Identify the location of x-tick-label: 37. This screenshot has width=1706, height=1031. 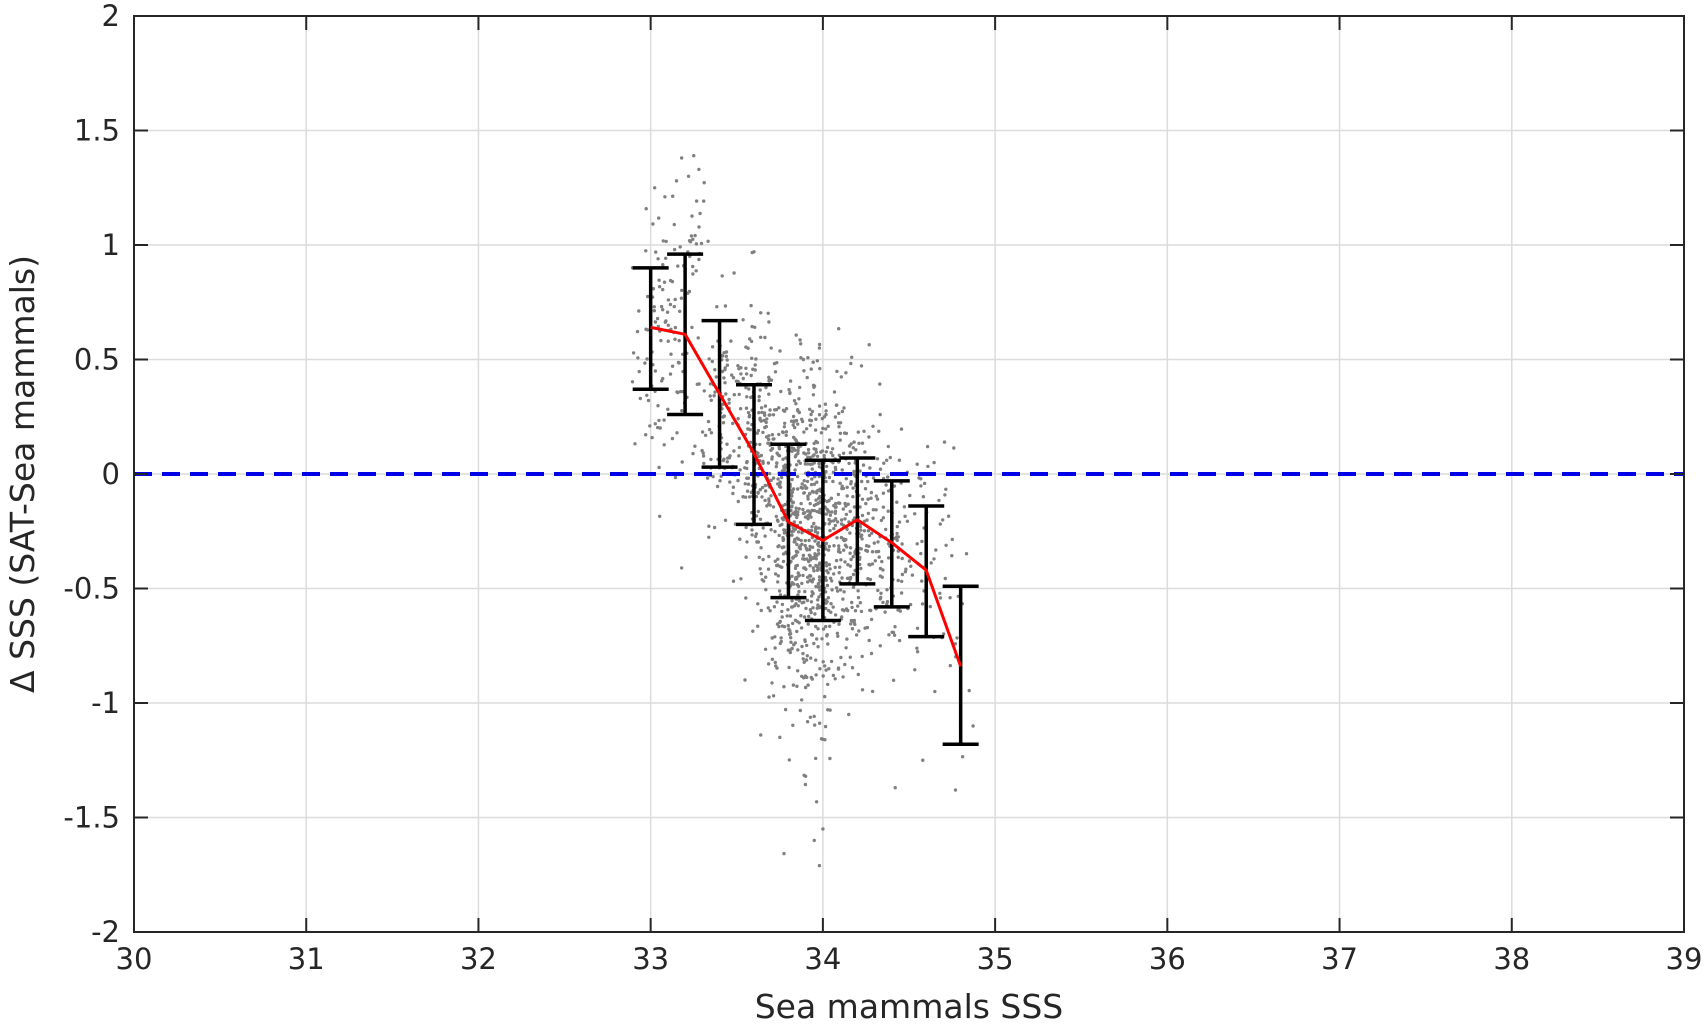
(1339, 959).